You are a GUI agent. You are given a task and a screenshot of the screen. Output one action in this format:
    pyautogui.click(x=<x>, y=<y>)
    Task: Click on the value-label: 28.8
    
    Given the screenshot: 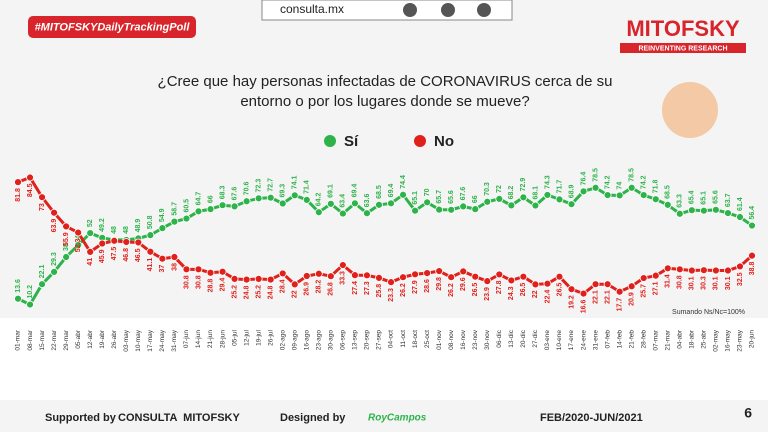 What is the action you would take?
    pyautogui.click(x=210, y=286)
    